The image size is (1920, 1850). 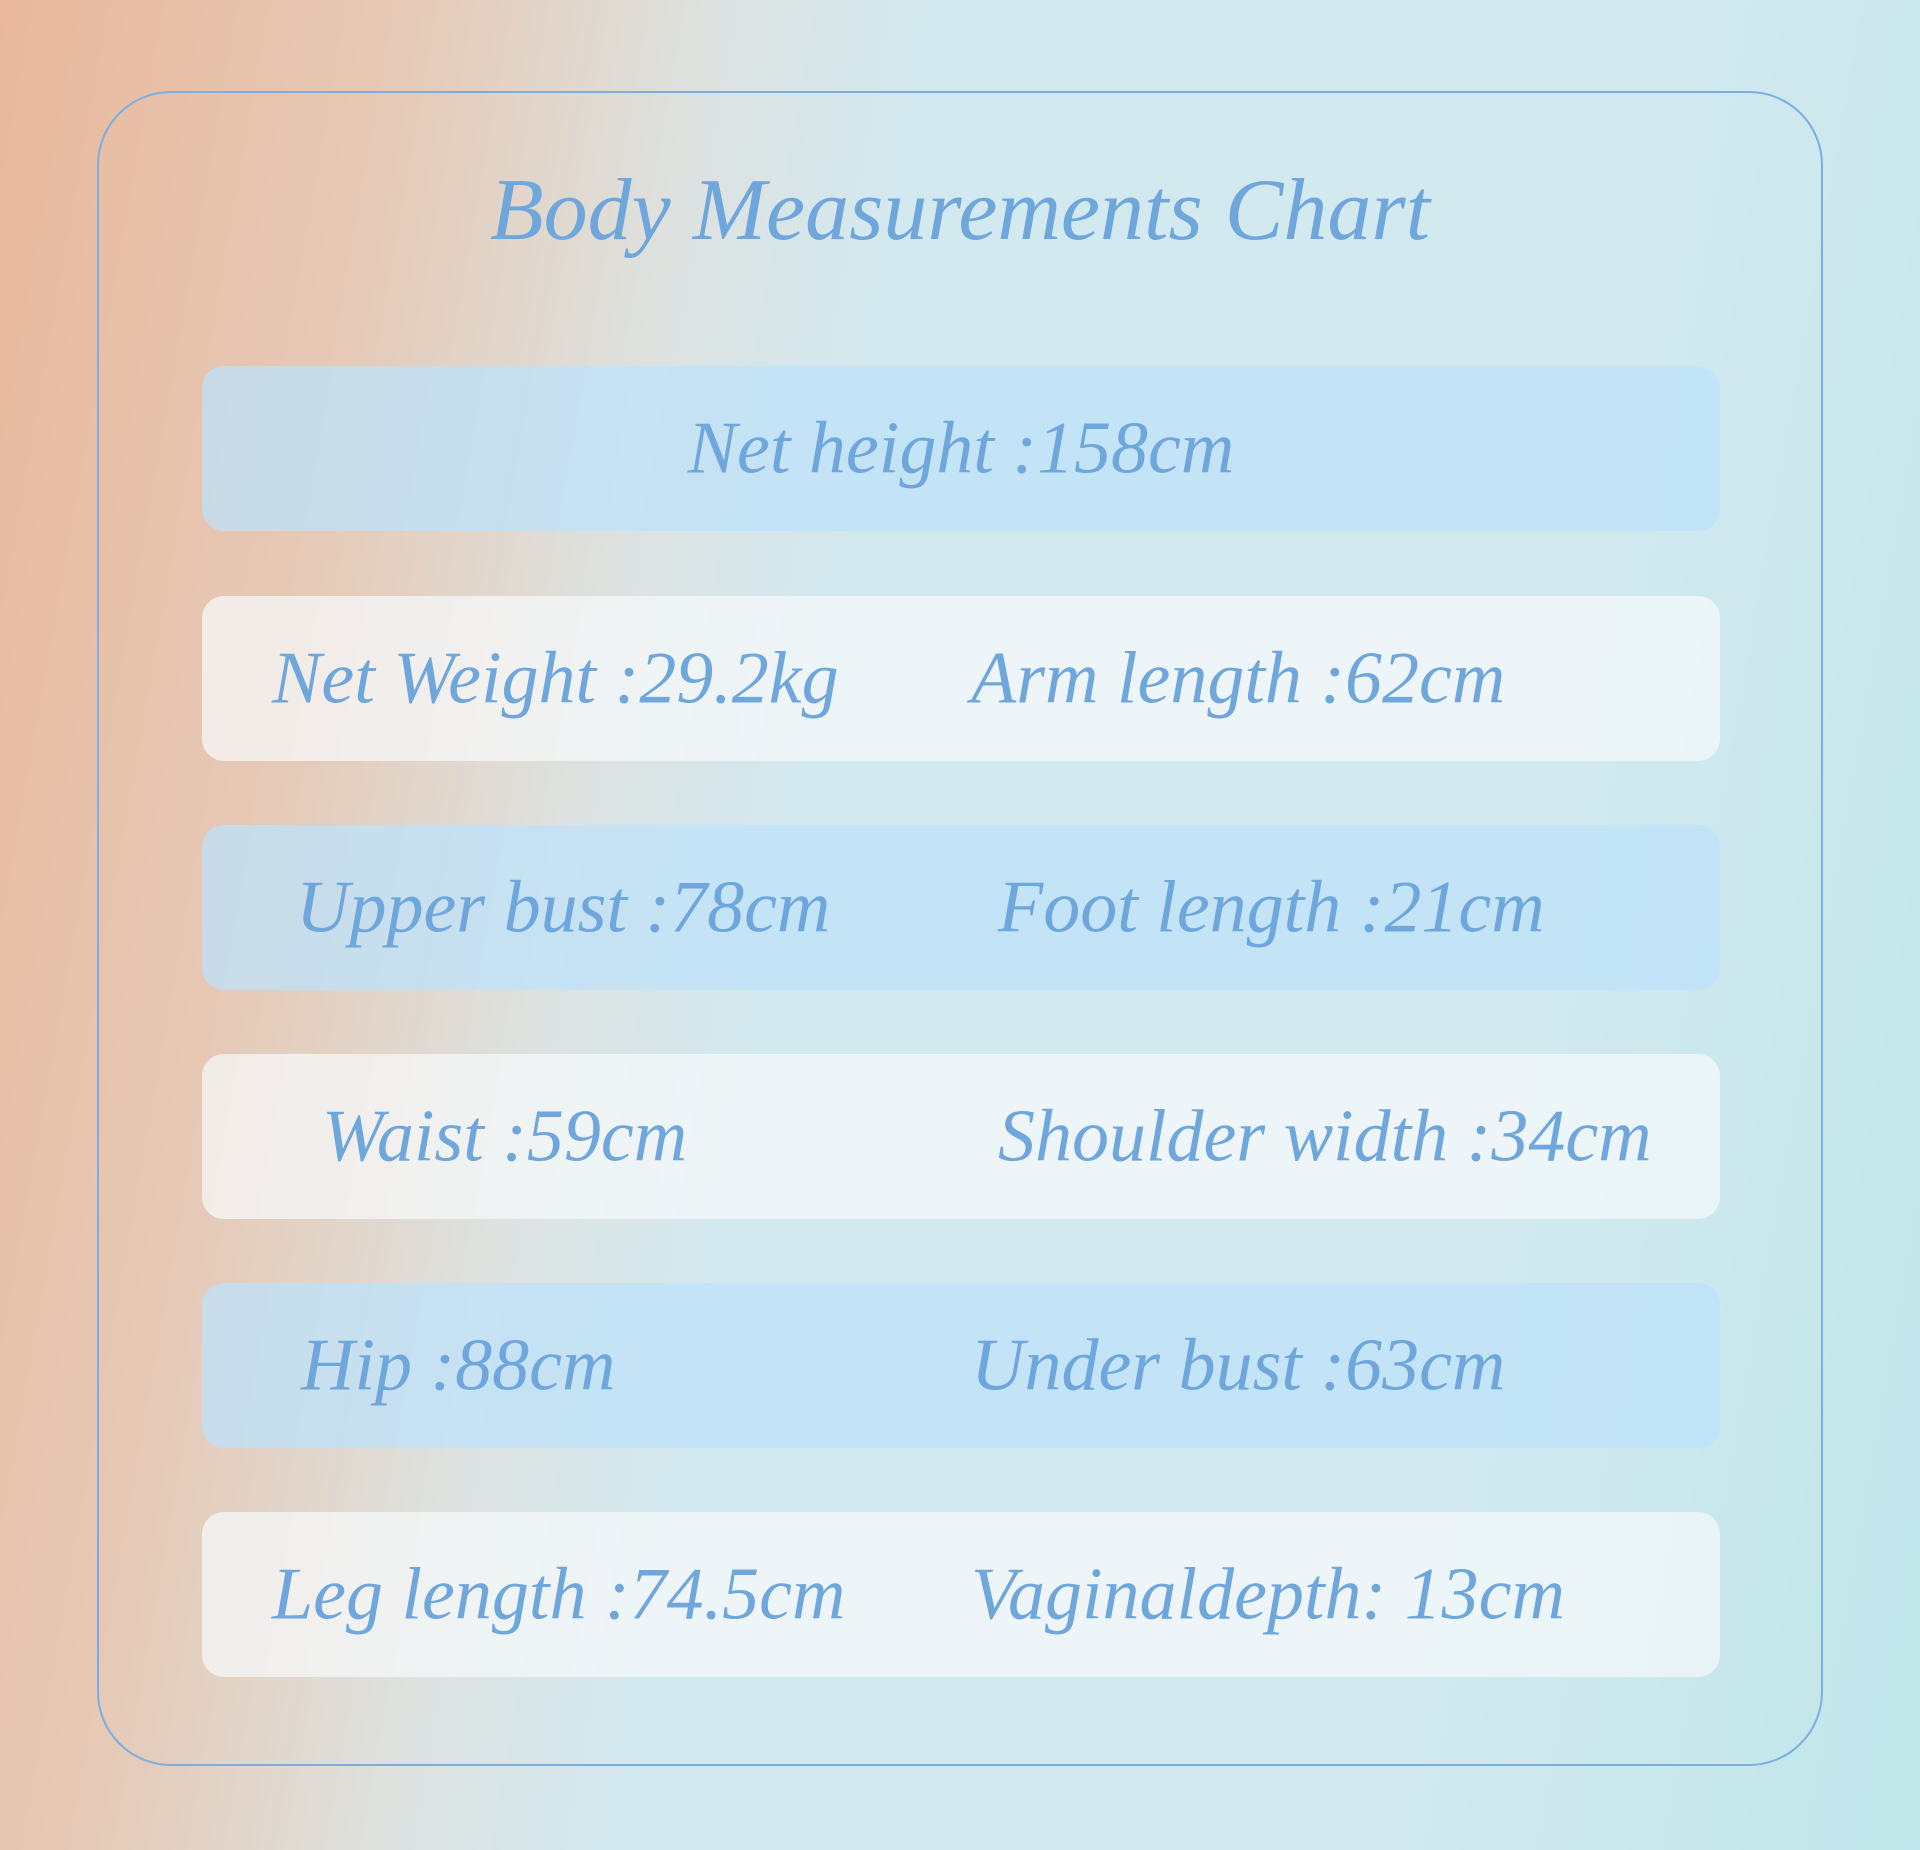 What do you see at coordinates (961, 1365) in the screenshot?
I see `measurement-row: Hip :88cm Under bust :63cm` at bounding box center [961, 1365].